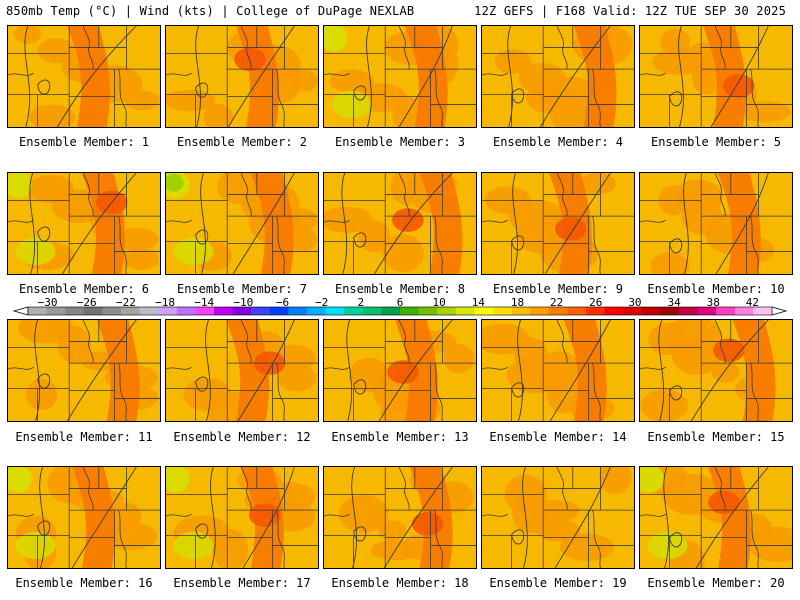  Describe the element at coordinates (400, 437) in the screenshot. I see `ensemble-member-caption: Ensemble Member: 13` at that location.